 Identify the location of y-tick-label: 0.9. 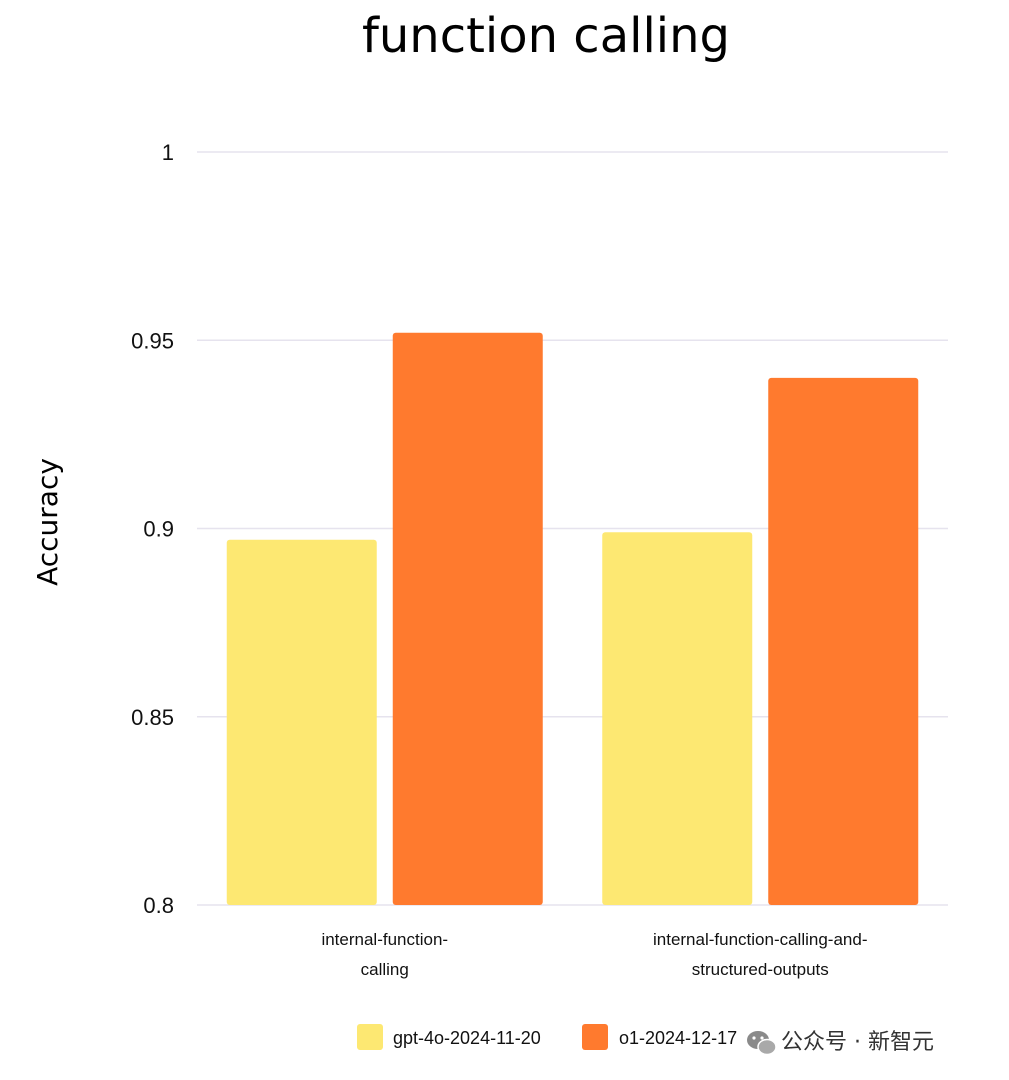
(158, 529).